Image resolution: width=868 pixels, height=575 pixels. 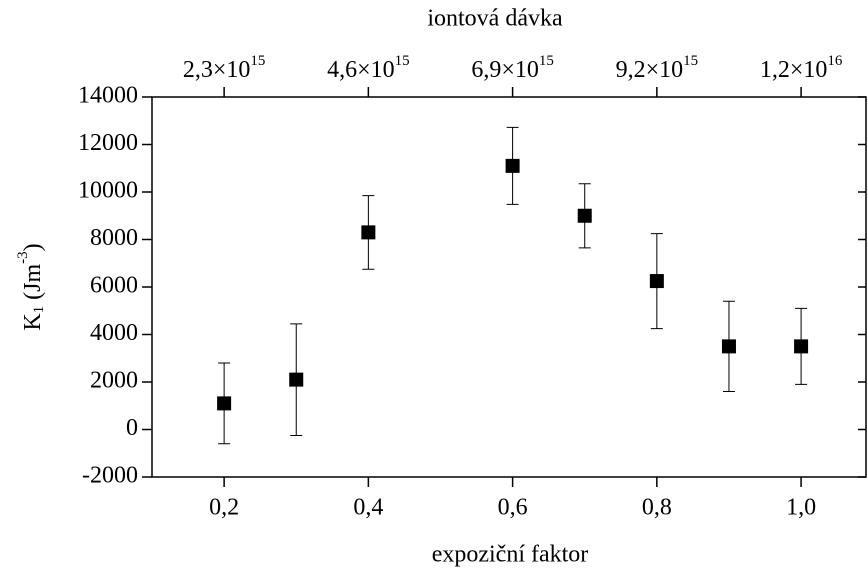 I want to click on y-label-unit: (Jm, so click(x=33, y=281).